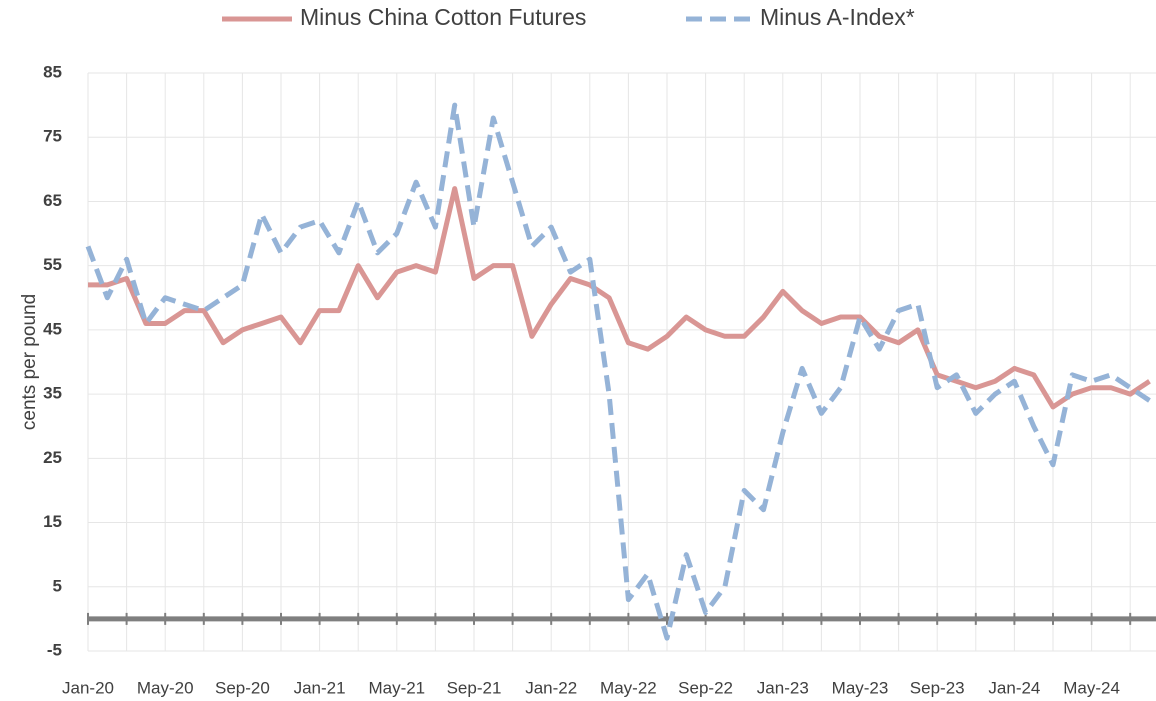 This screenshot has width=1156, height=701. What do you see at coordinates (837, 17) in the screenshot?
I see `legend-label: Minus A-Index*` at bounding box center [837, 17].